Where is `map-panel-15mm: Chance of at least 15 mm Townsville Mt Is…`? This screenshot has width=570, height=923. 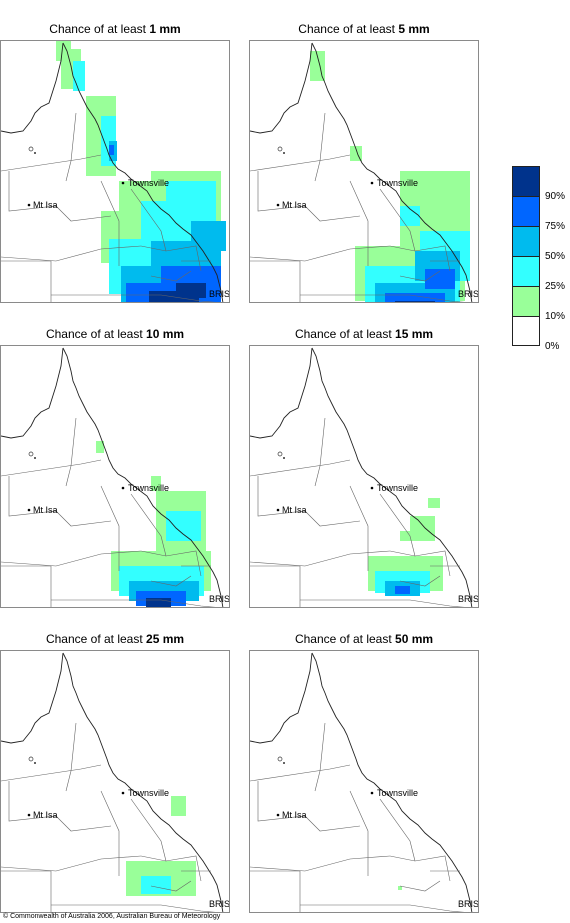 map-panel-15mm: Chance of at least 15 mm Townsville Mt Is… is located at coordinates (364, 467).